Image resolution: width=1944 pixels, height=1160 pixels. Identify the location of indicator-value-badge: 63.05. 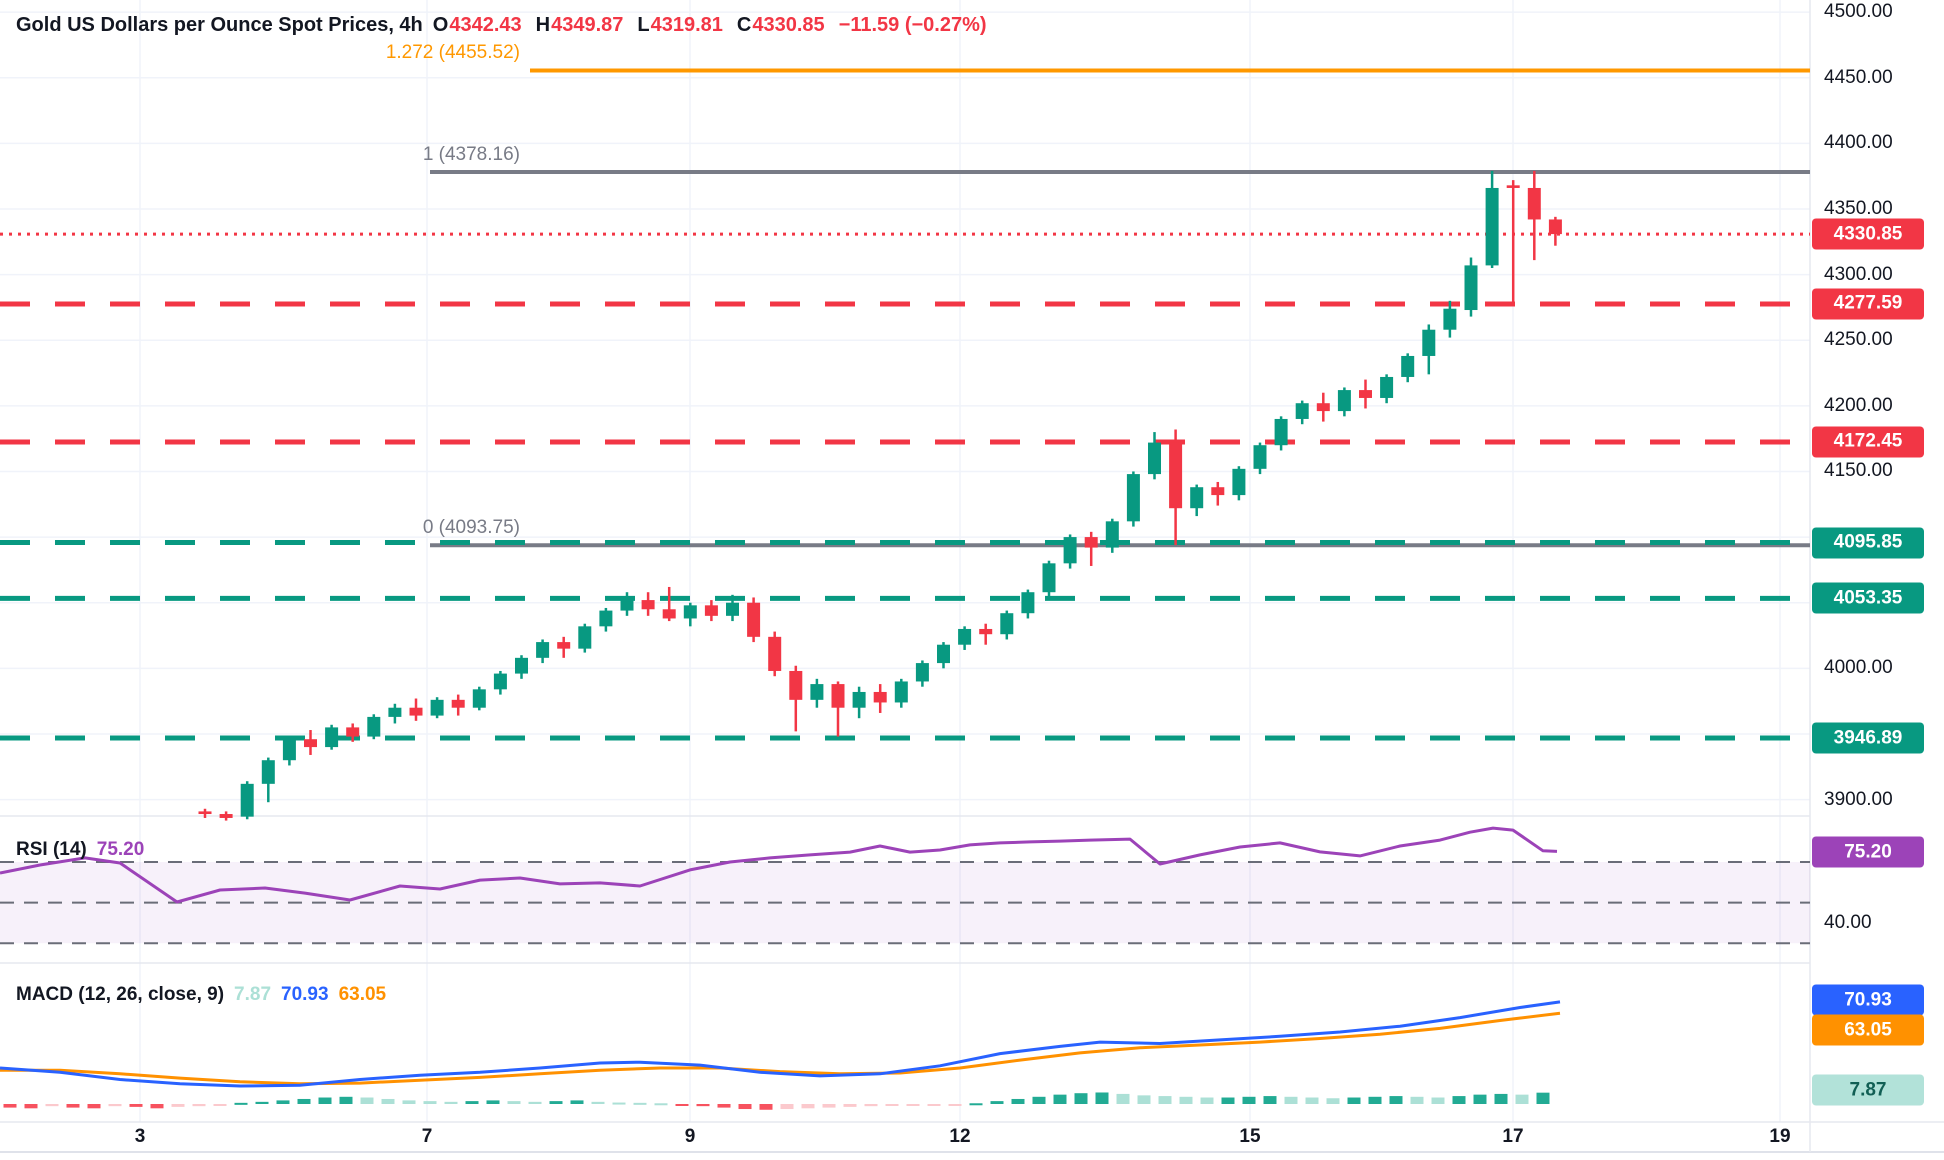
(1868, 1030).